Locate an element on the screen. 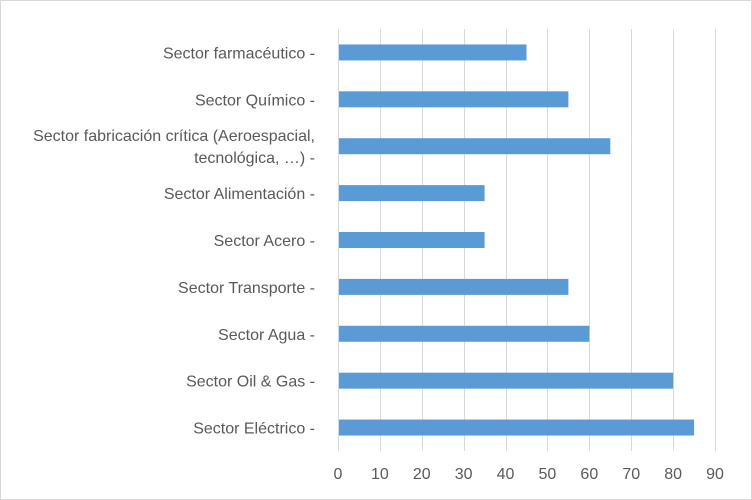 The width and height of the screenshot is (752, 500). x-tick-label: 80 is located at coordinates (673, 474).